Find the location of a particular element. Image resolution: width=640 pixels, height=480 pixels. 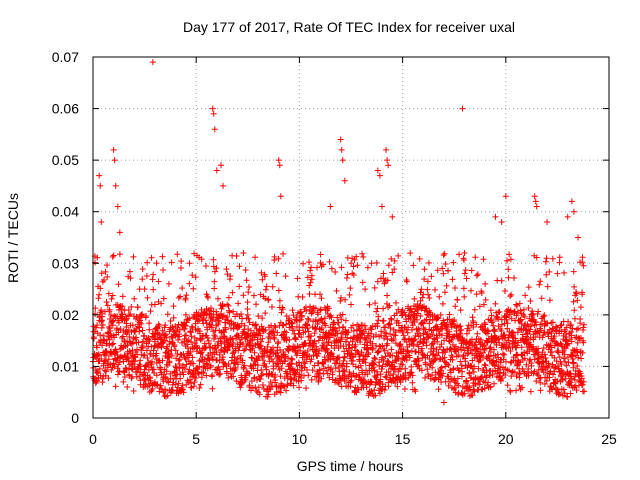

y-tick-labels: 0 0.01 0.02 0.03 0.04 0.05 0.06 0.07 is located at coordinates (65, 237).